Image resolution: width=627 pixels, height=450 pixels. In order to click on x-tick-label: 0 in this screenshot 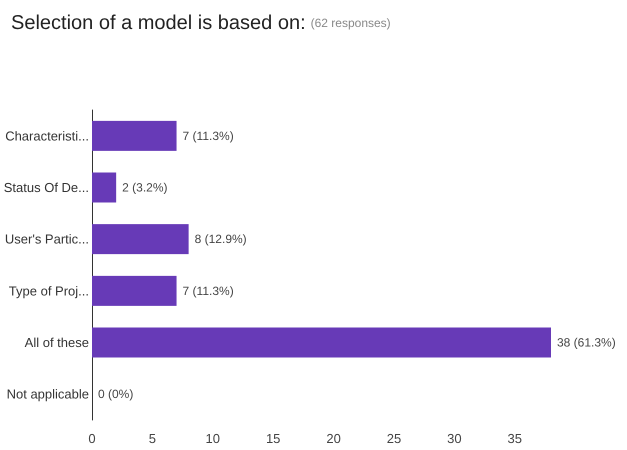, I will do `click(92, 438)`.